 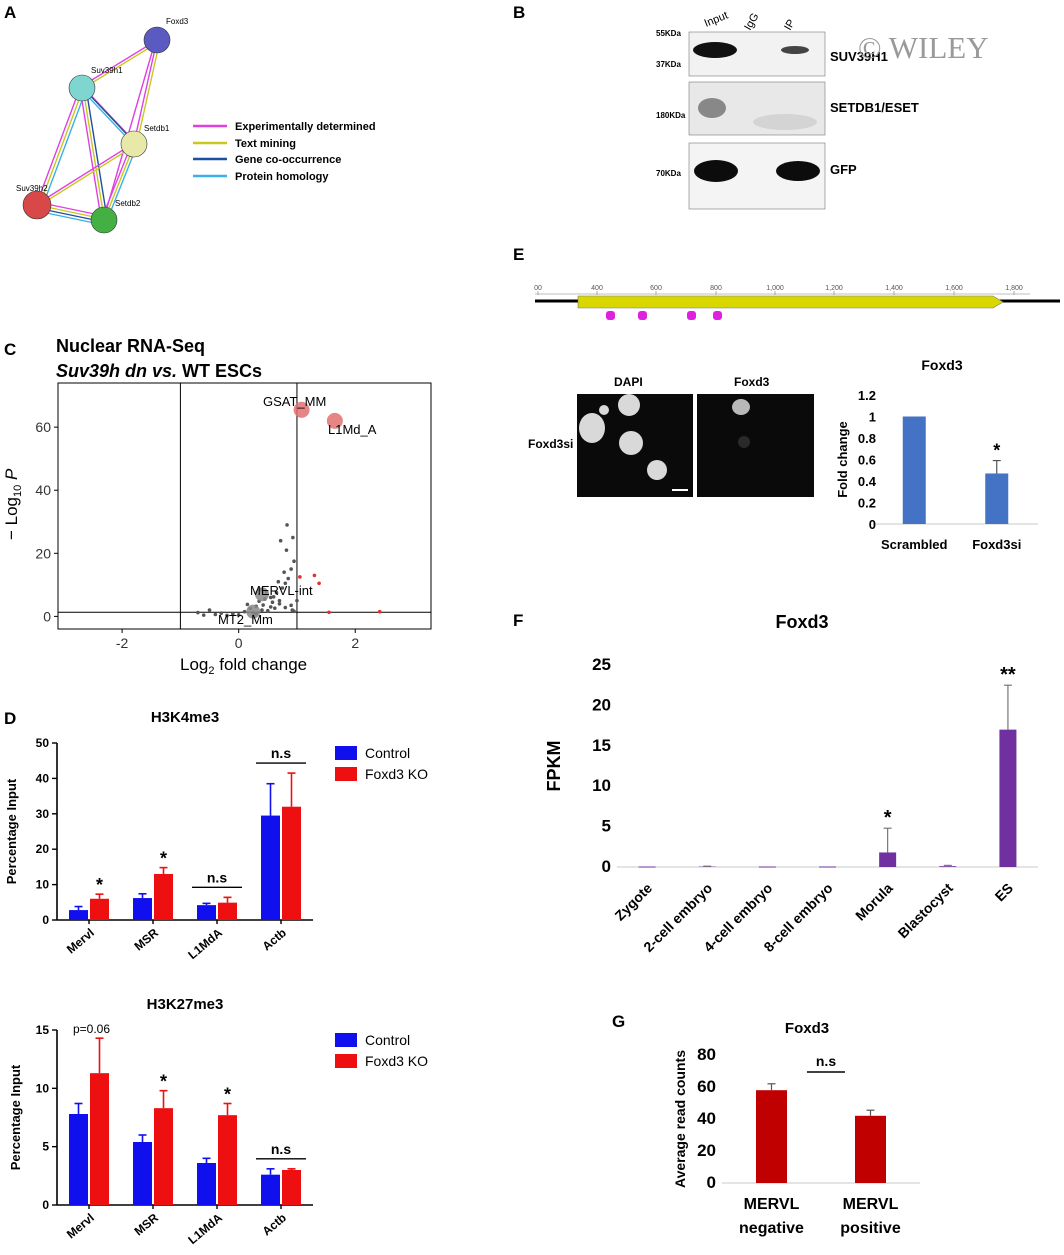 I want to click on volcano-ytick-label: 60, so click(x=43, y=427).